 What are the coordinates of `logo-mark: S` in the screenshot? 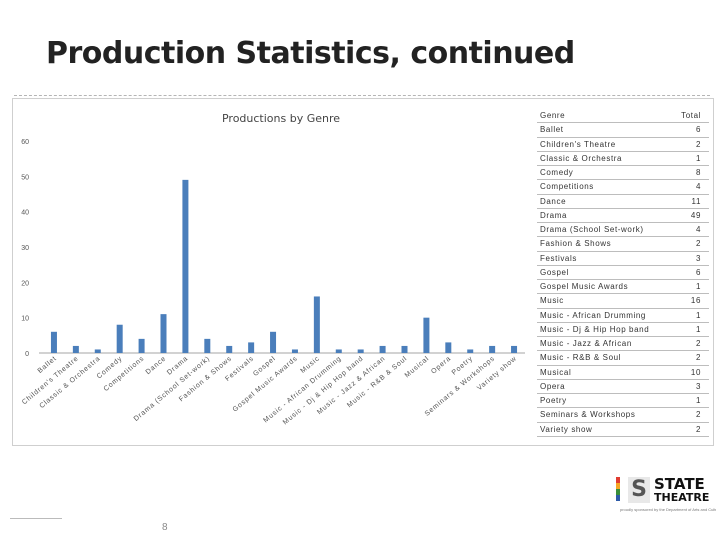 It's located at (639, 490).